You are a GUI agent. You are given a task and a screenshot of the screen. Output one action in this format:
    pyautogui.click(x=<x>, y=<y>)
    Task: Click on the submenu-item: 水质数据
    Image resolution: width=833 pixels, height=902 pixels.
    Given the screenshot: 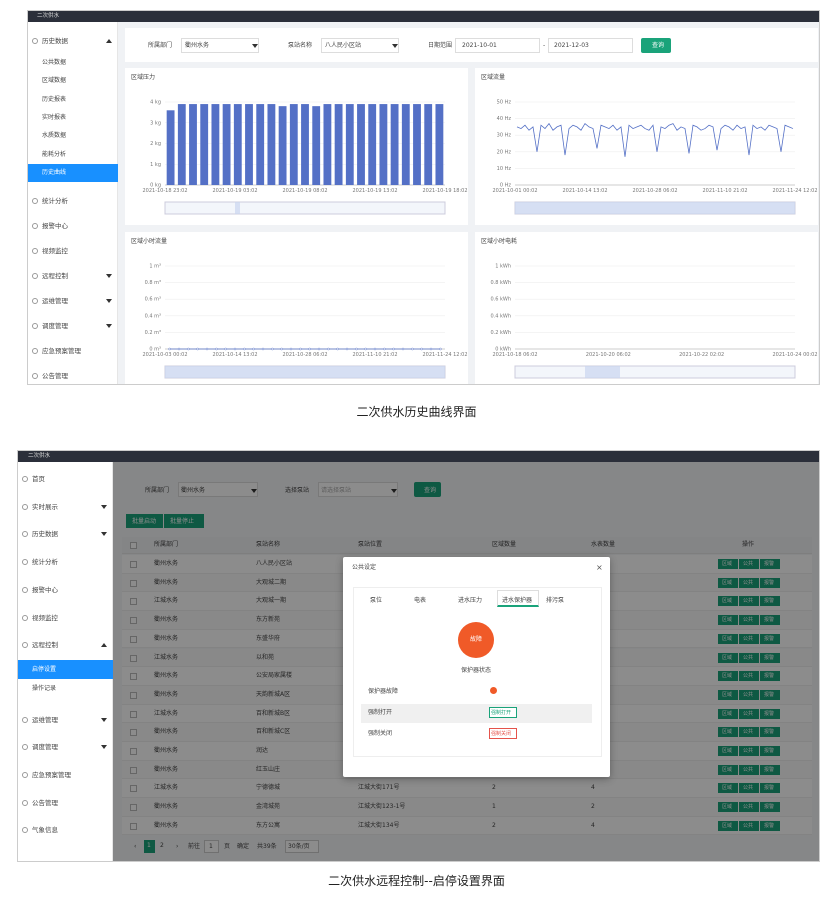 What is the action you would take?
    pyautogui.click(x=54, y=136)
    